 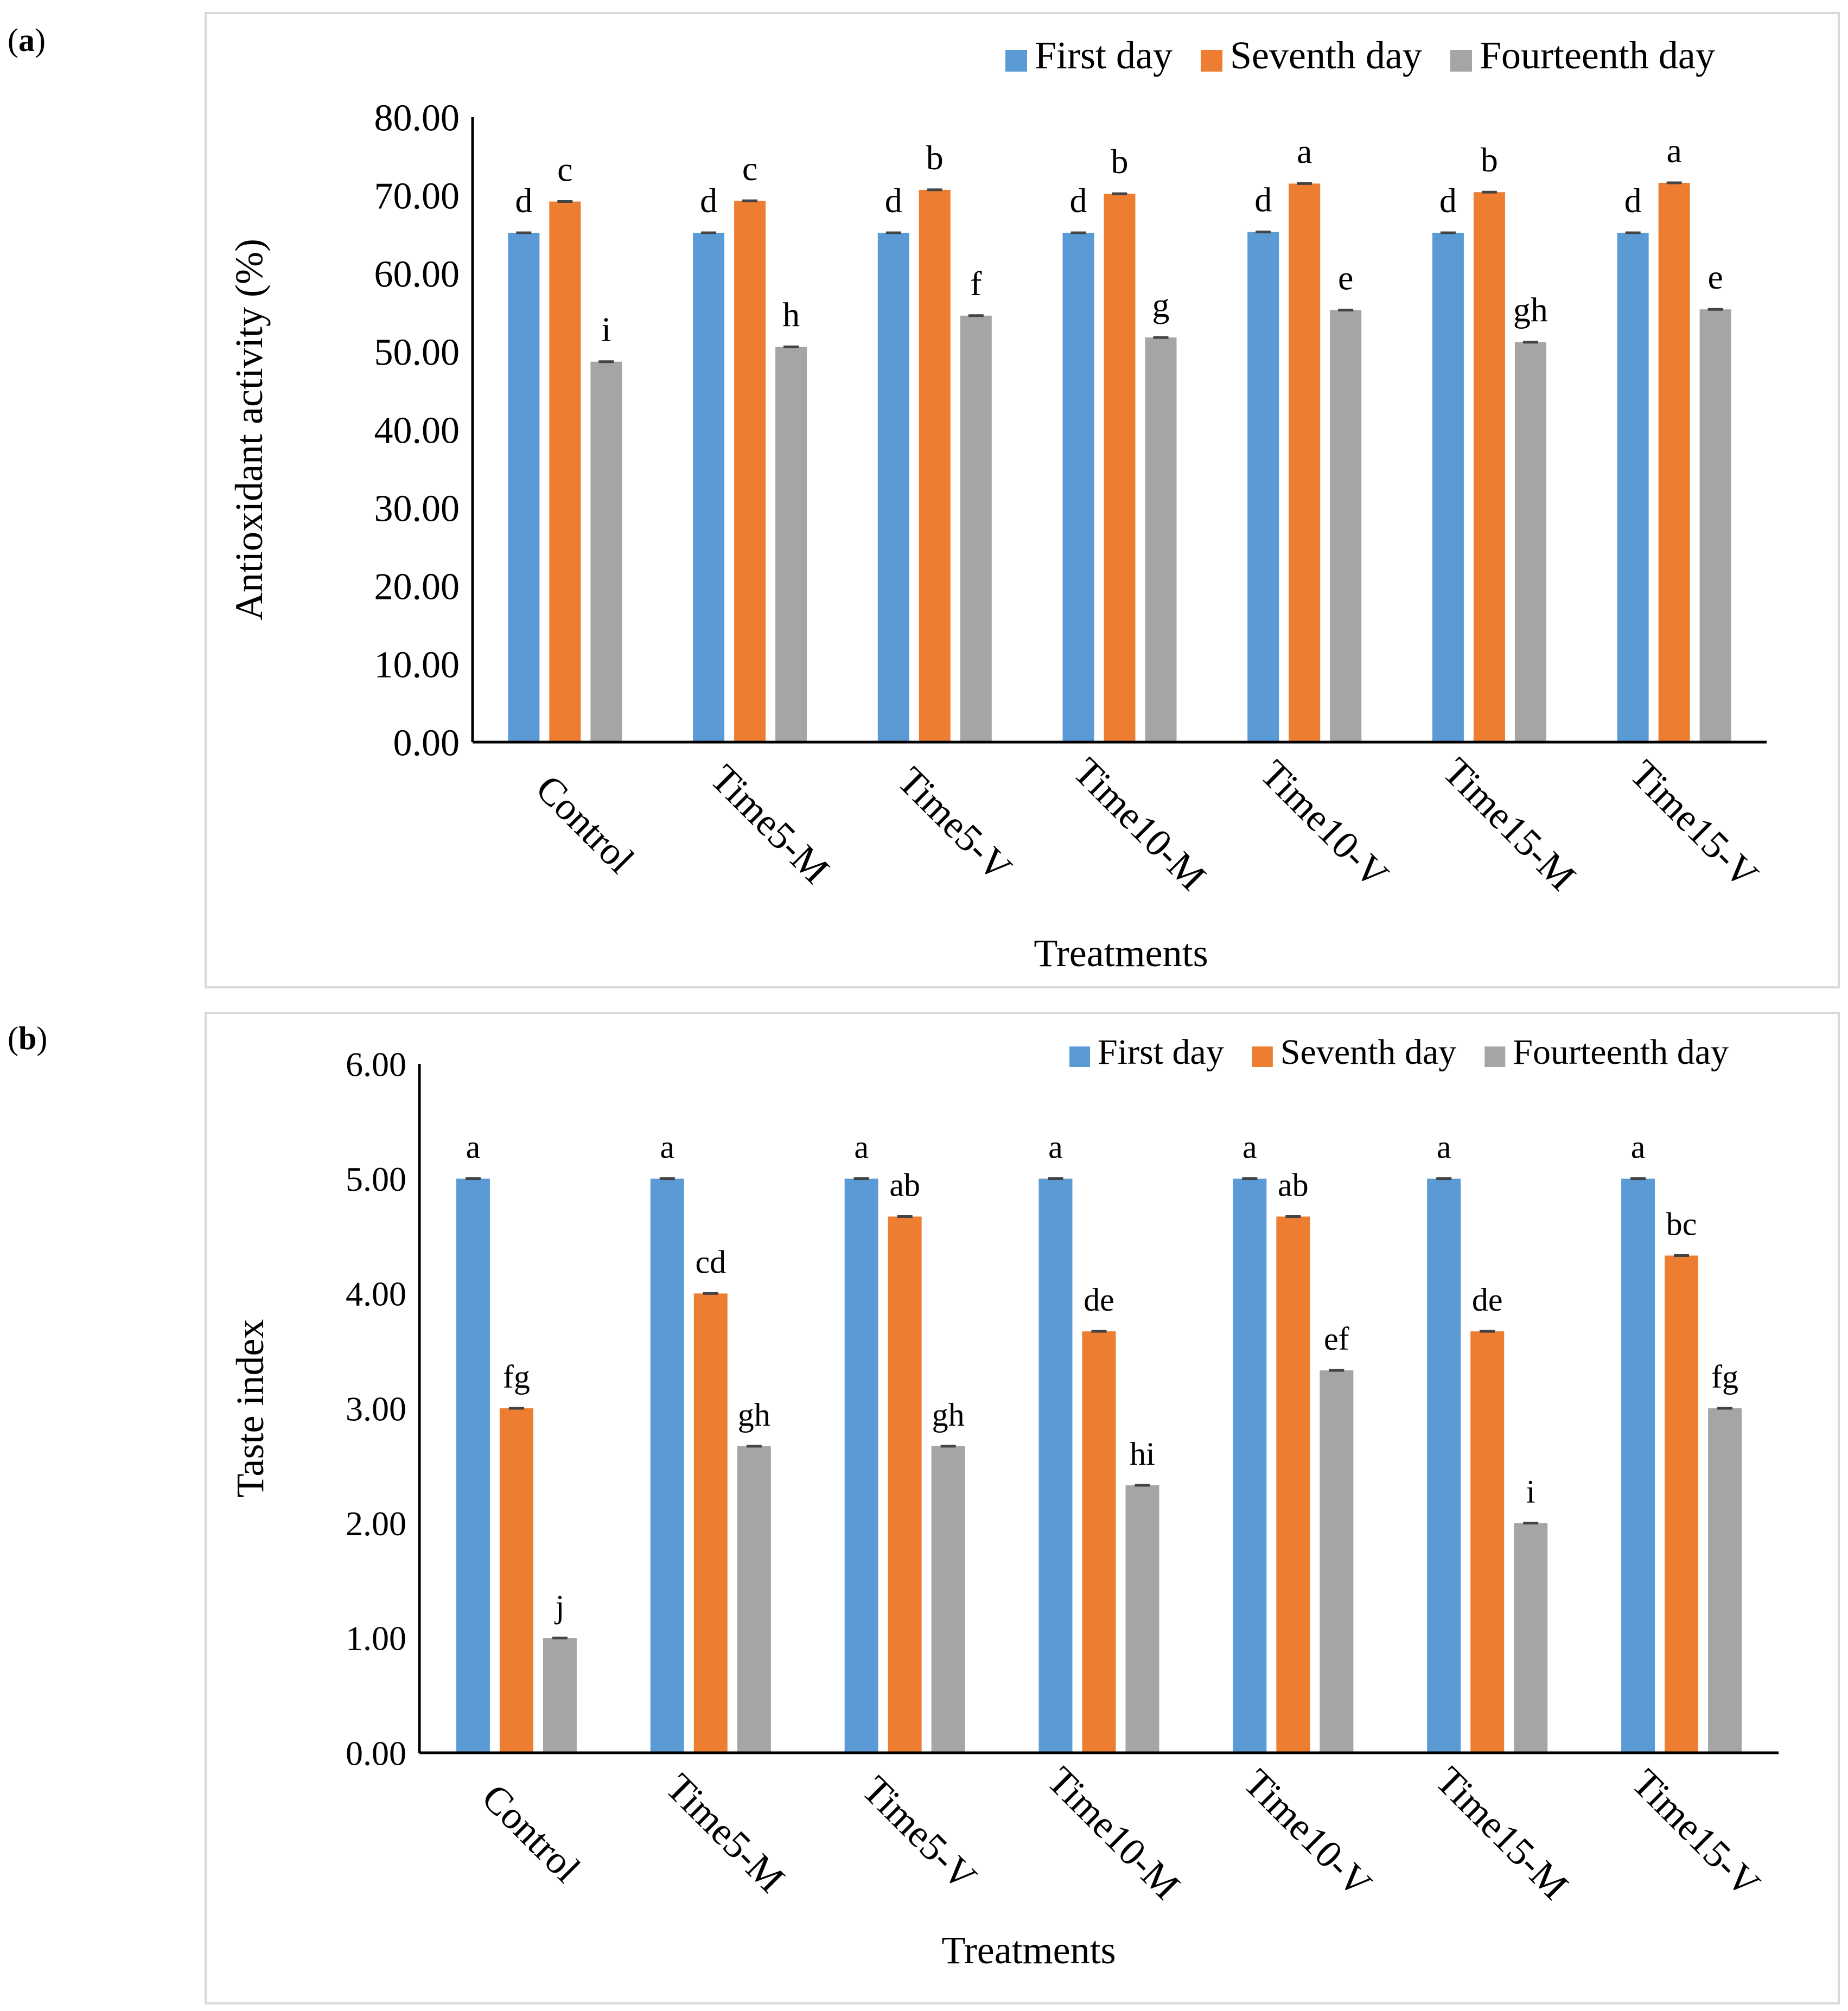 I want to click on bar-seventh-day-time10-v, so click(x=1305, y=462).